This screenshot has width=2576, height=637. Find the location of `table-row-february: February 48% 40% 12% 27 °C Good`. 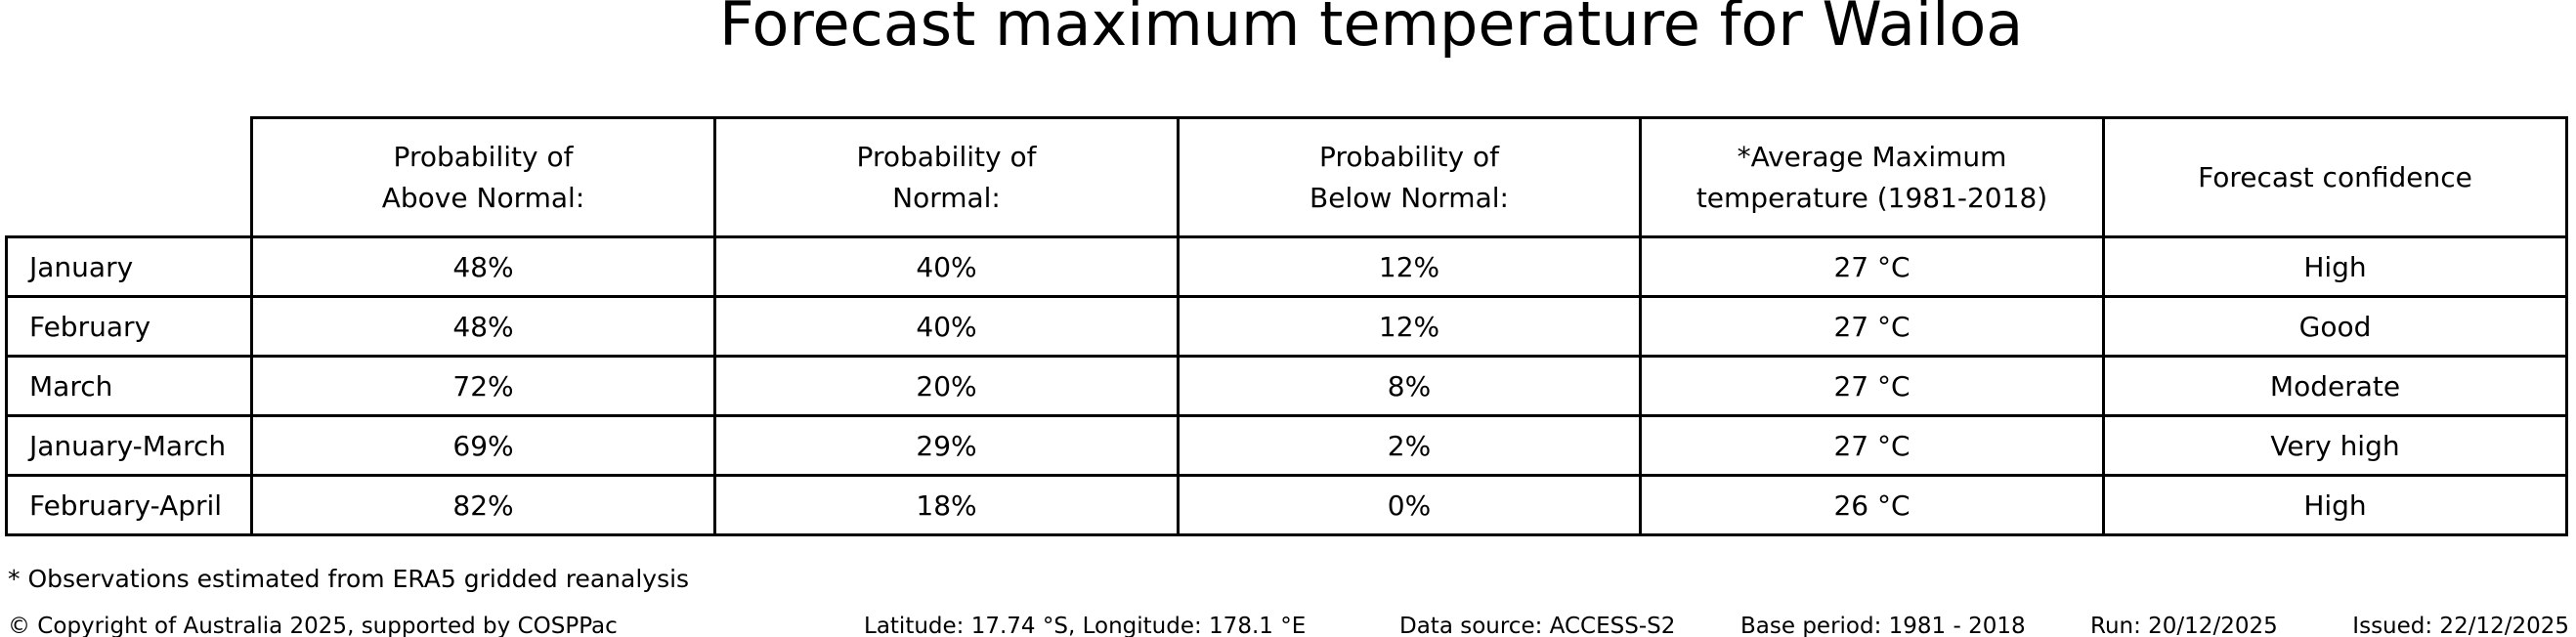

table-row-february: February 48% 40% 12% 27 °C Good is located at coordinates (1287, 327).